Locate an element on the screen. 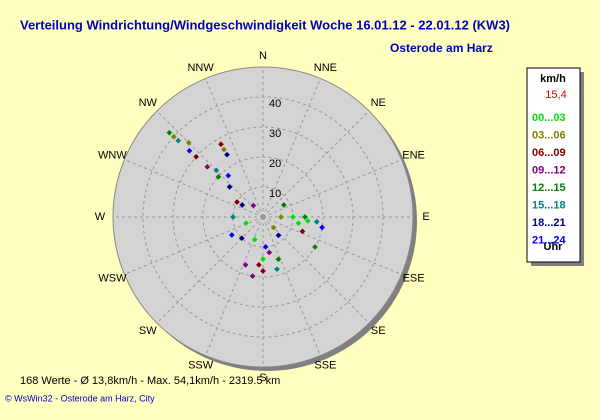 The width and height of the screenshot is (600, 420). footer: © WsWin32 - Osterode am Harz, City is located at coordinates (80, 398).